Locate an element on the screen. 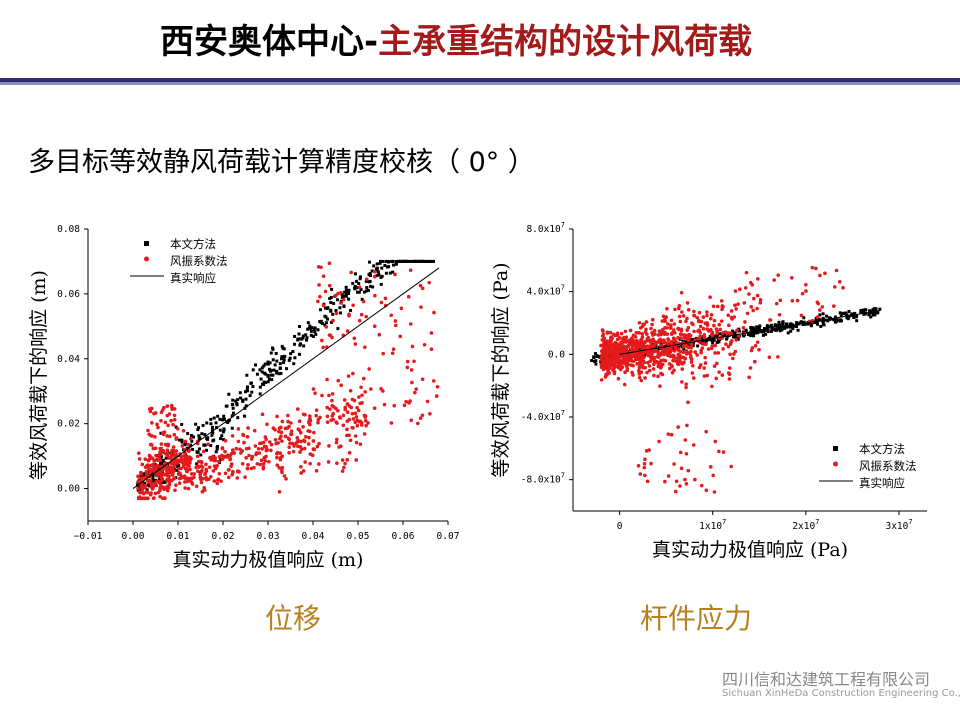  x-tick-label: 0.05 is located at coordinates (358, 536).